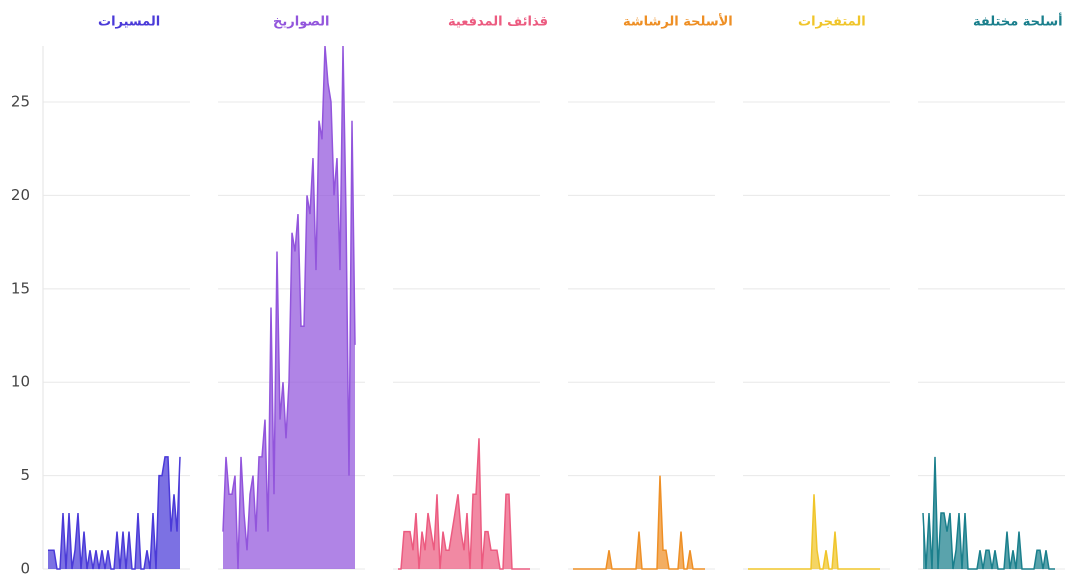 The width and height of the screenshot is (1078, 583). I want to click on panel-title: أسلحة مختلفة, so click(1018, 21).